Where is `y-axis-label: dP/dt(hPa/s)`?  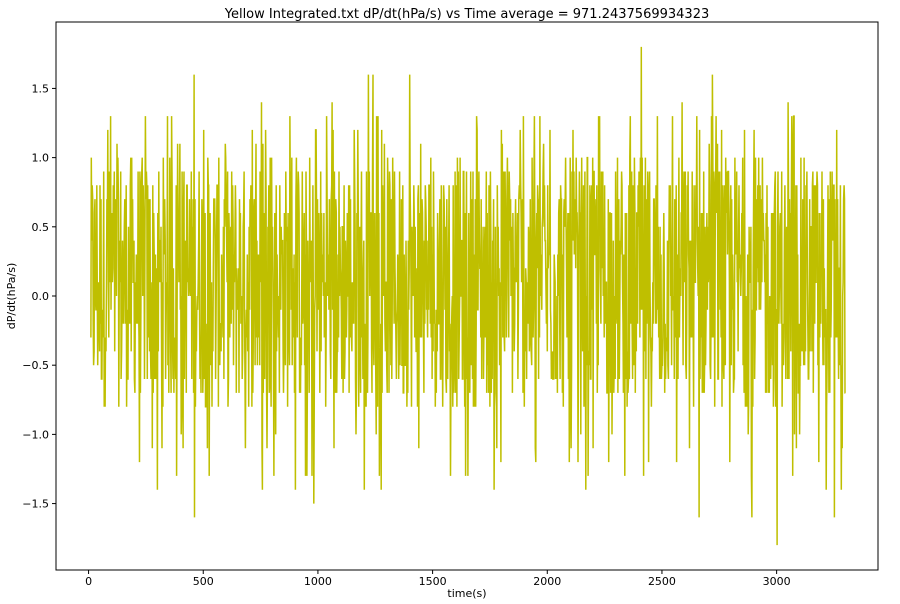 y-axis-label: dP/dt(hPa/s) is located at coordinates (11, 296).